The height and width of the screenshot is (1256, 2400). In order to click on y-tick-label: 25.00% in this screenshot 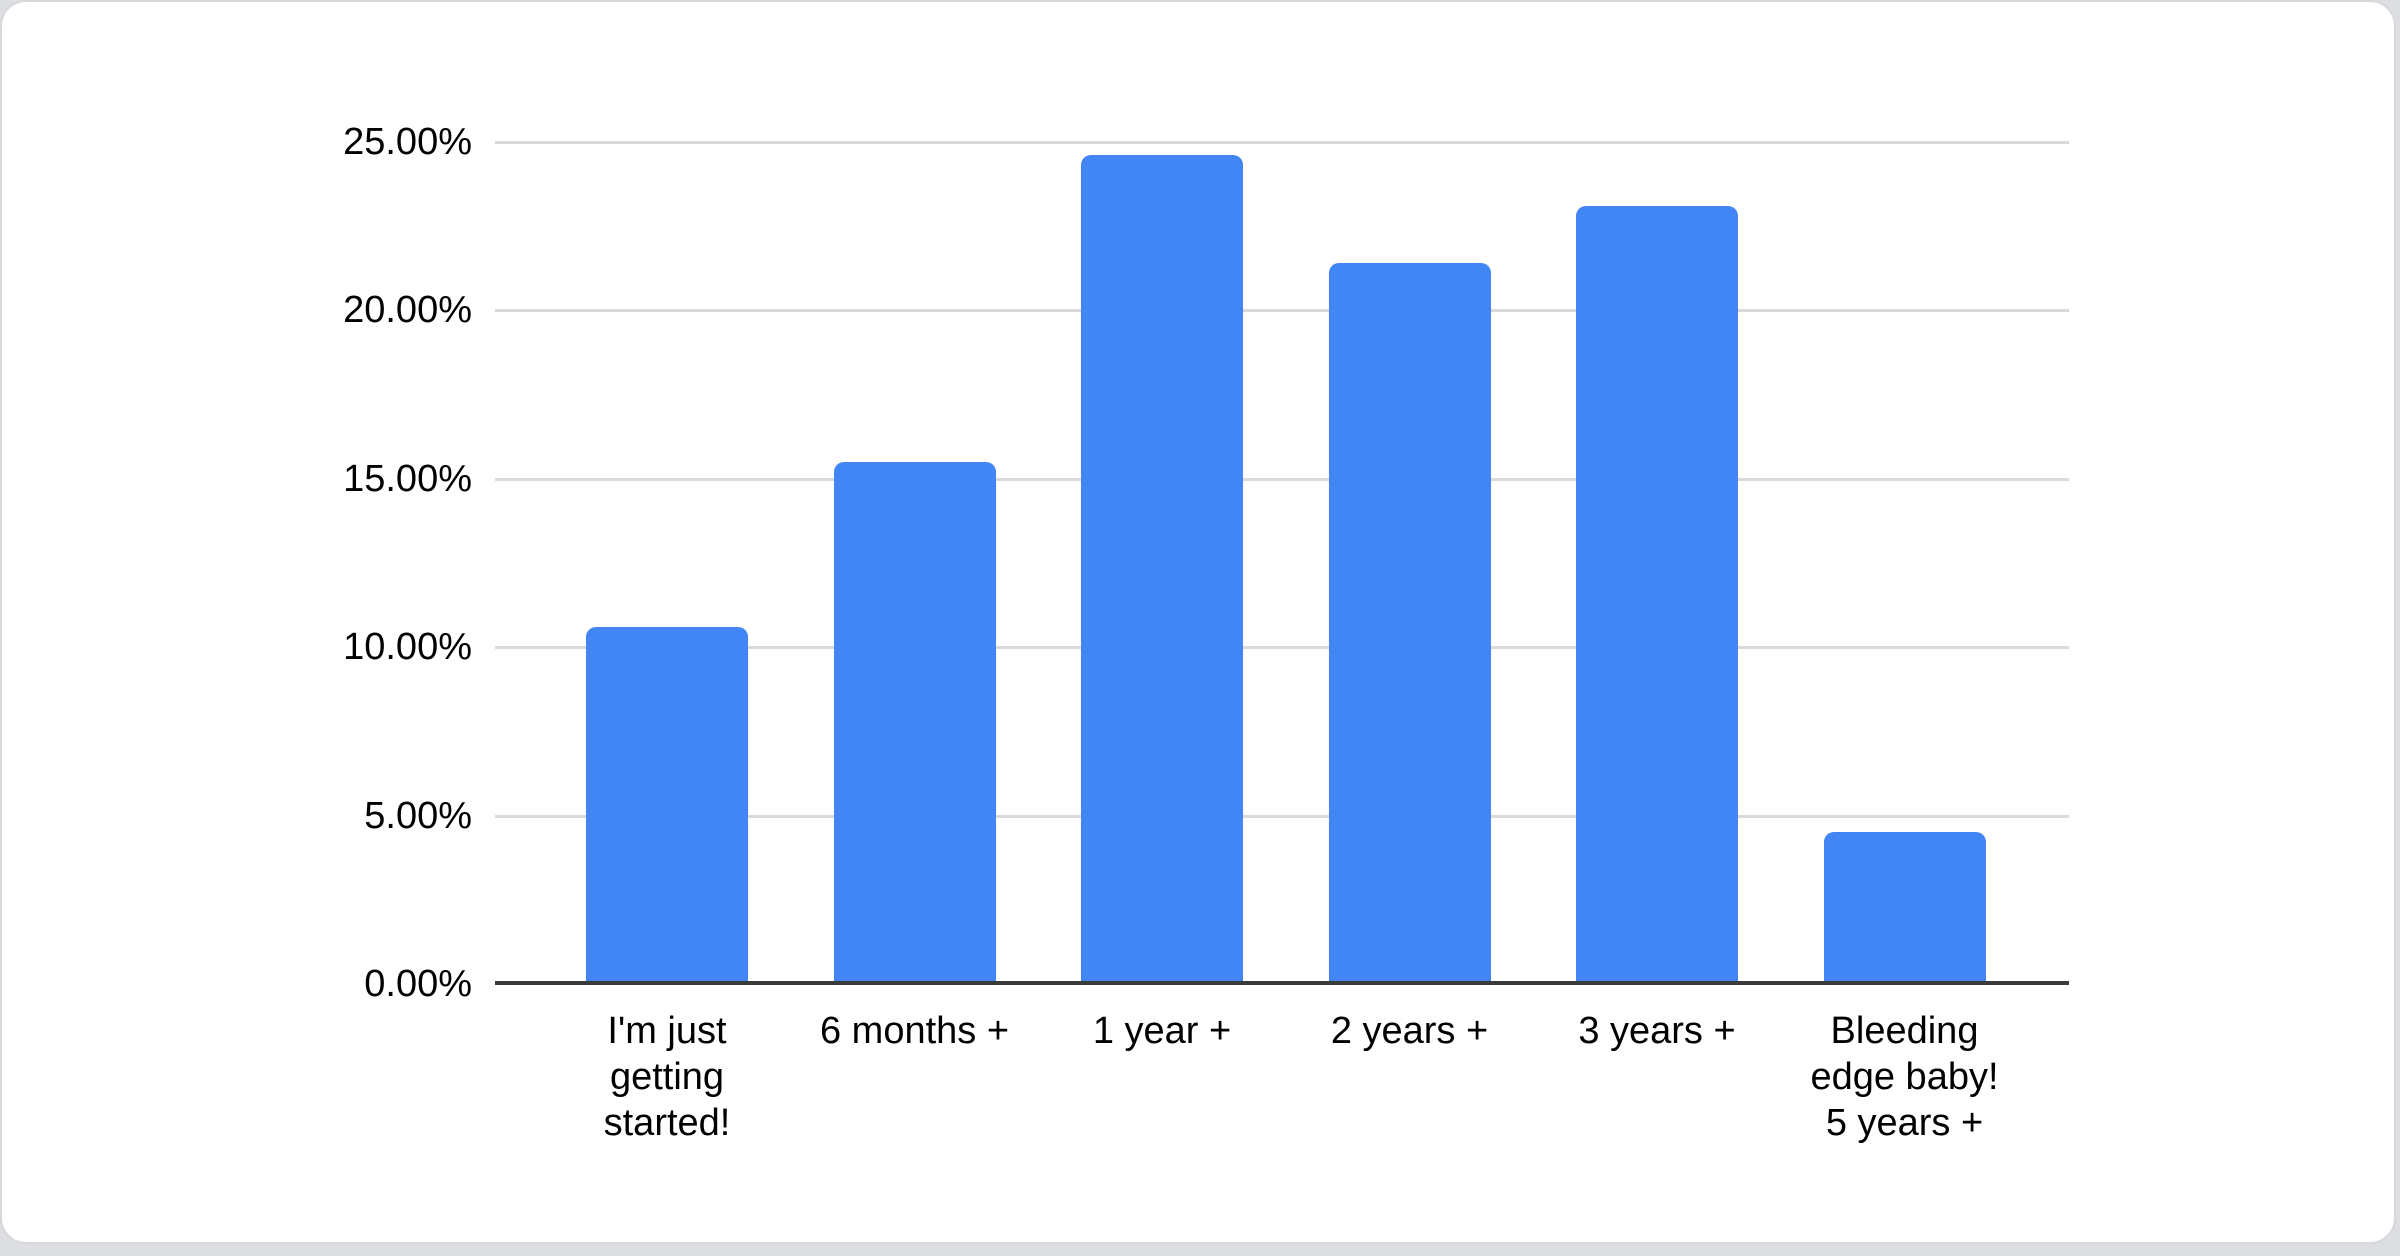, I will do `click(407, 142)`.